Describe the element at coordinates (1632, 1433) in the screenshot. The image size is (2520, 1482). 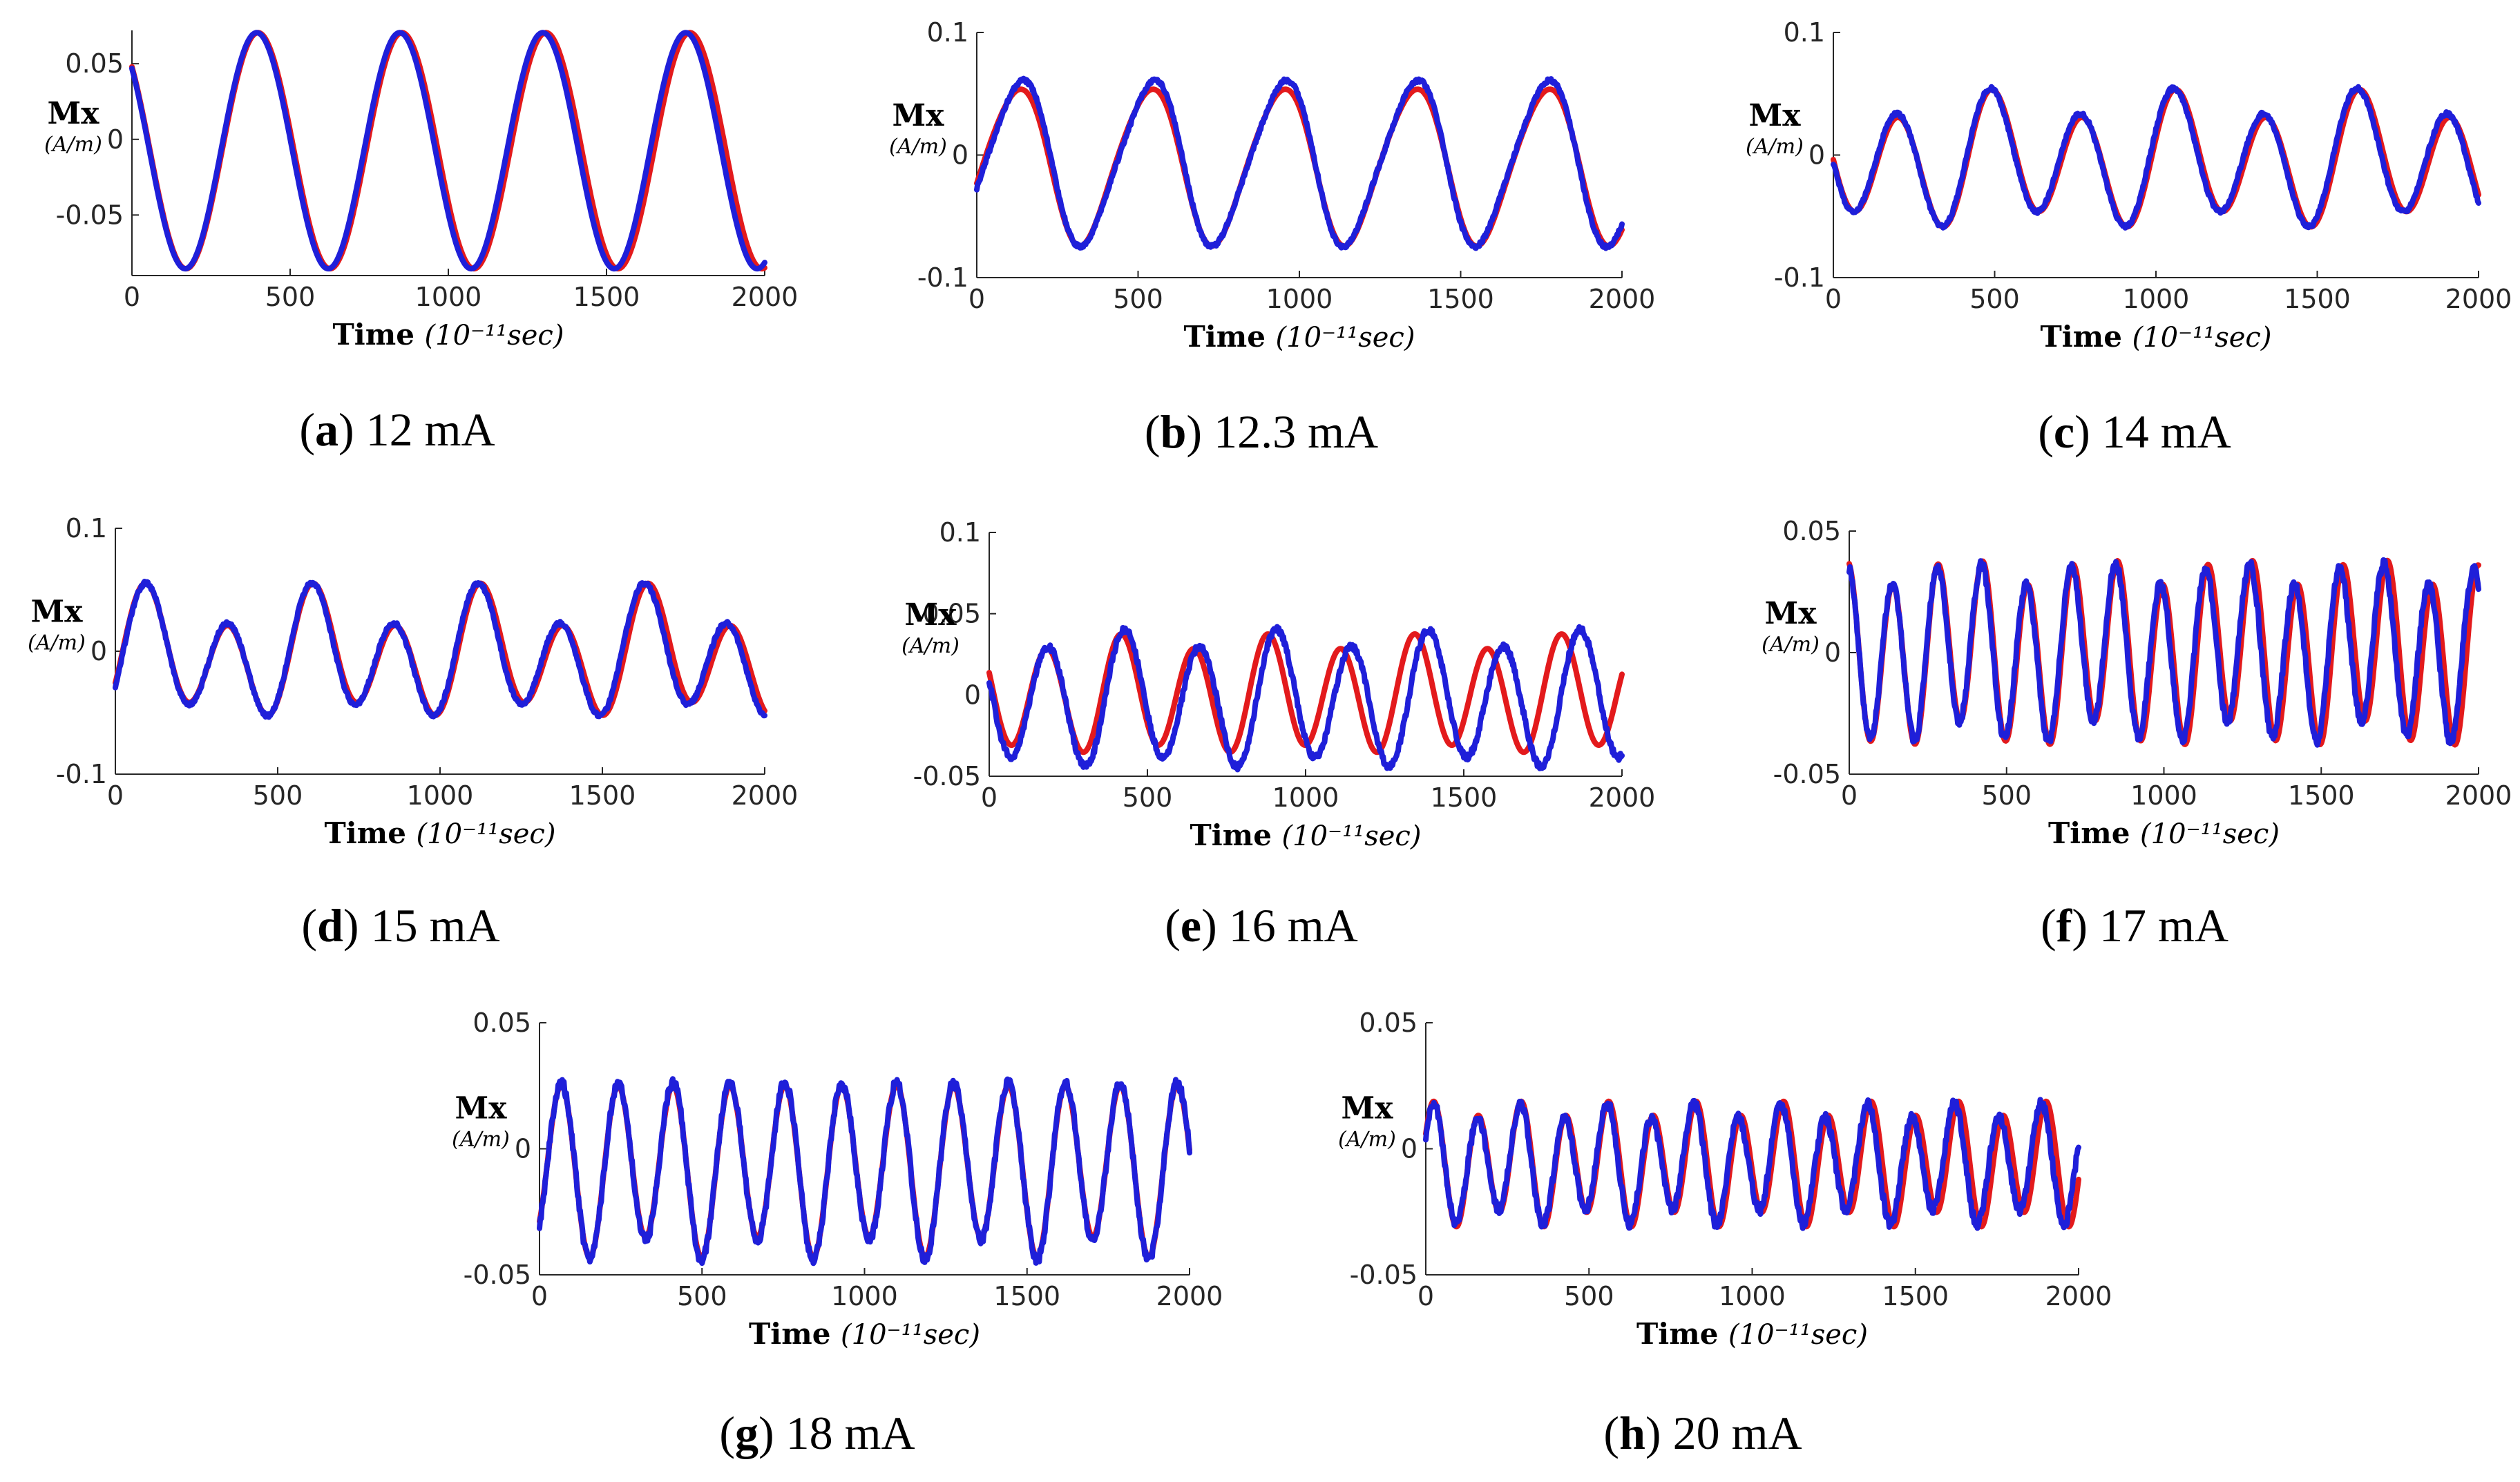
I see `caption-letter: h` at that location.